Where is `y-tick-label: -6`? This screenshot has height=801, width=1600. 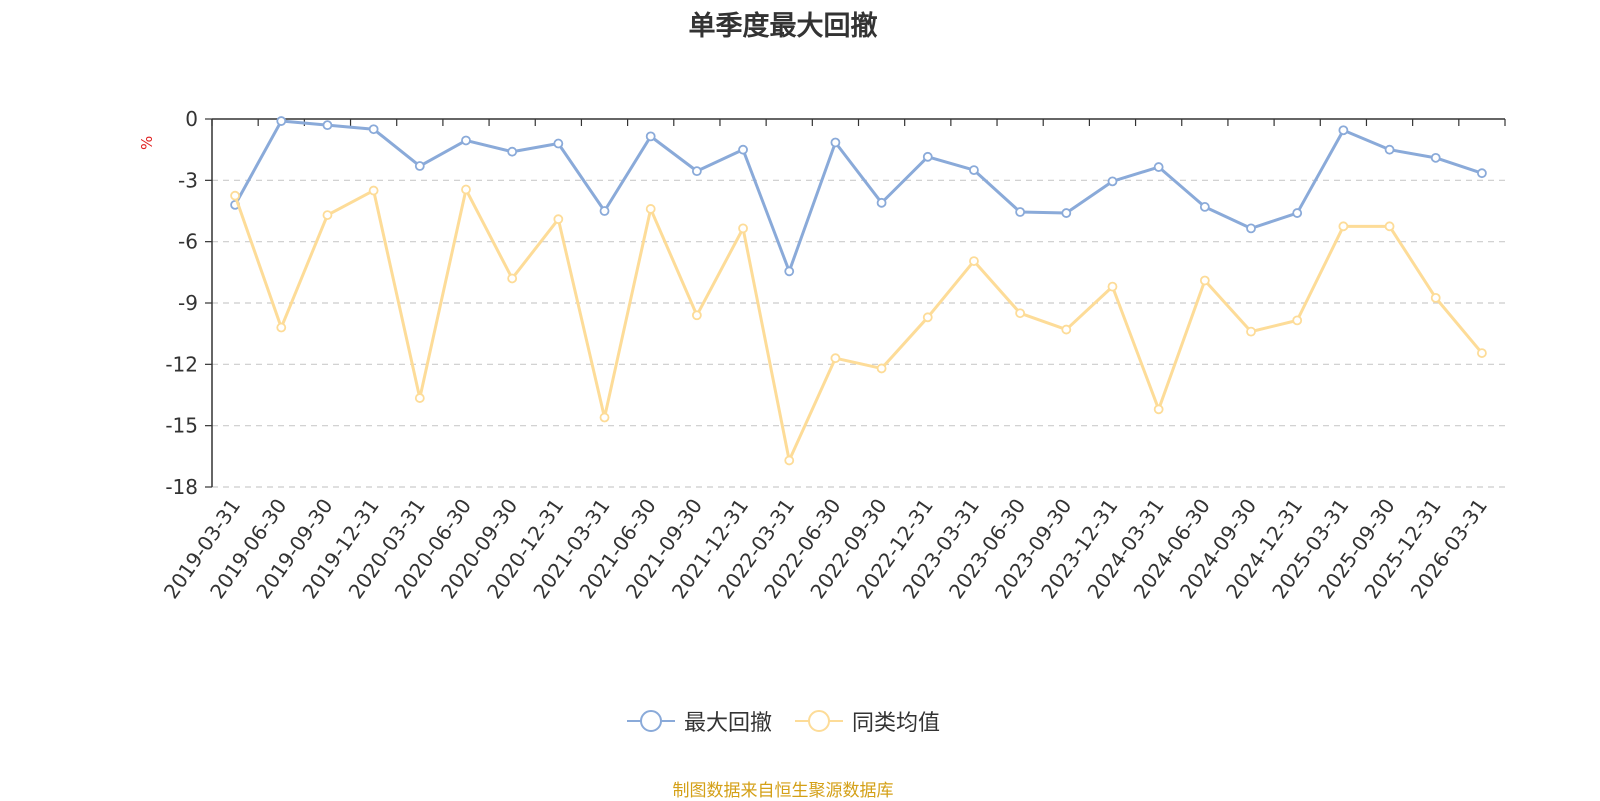 y-tick-label: -6 is located at coordinates (188, 242).